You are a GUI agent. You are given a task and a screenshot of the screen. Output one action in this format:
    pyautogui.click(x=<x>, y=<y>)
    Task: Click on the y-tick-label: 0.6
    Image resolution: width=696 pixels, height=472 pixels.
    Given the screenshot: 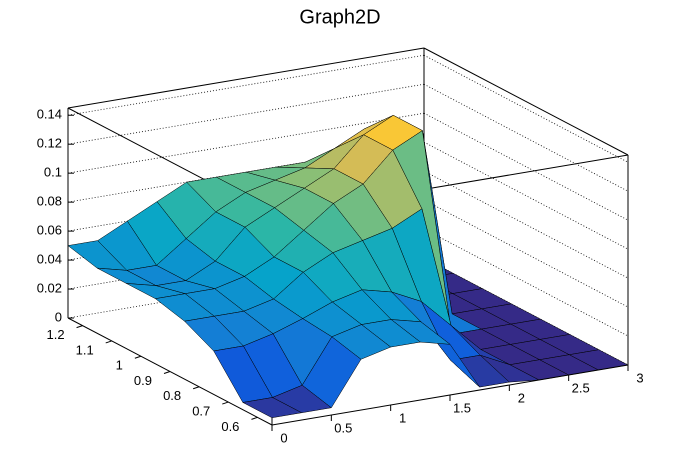 What is the action you would take?
    pyautogui.click(x=230, y=426)
    